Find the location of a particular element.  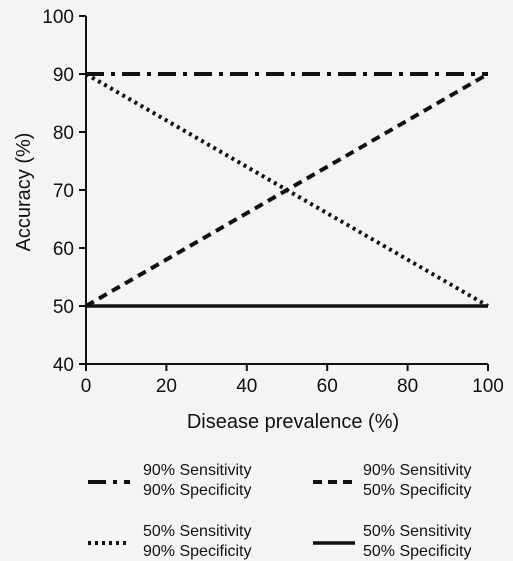

x-tick-label: 0 is located at coordinates (86, 386).